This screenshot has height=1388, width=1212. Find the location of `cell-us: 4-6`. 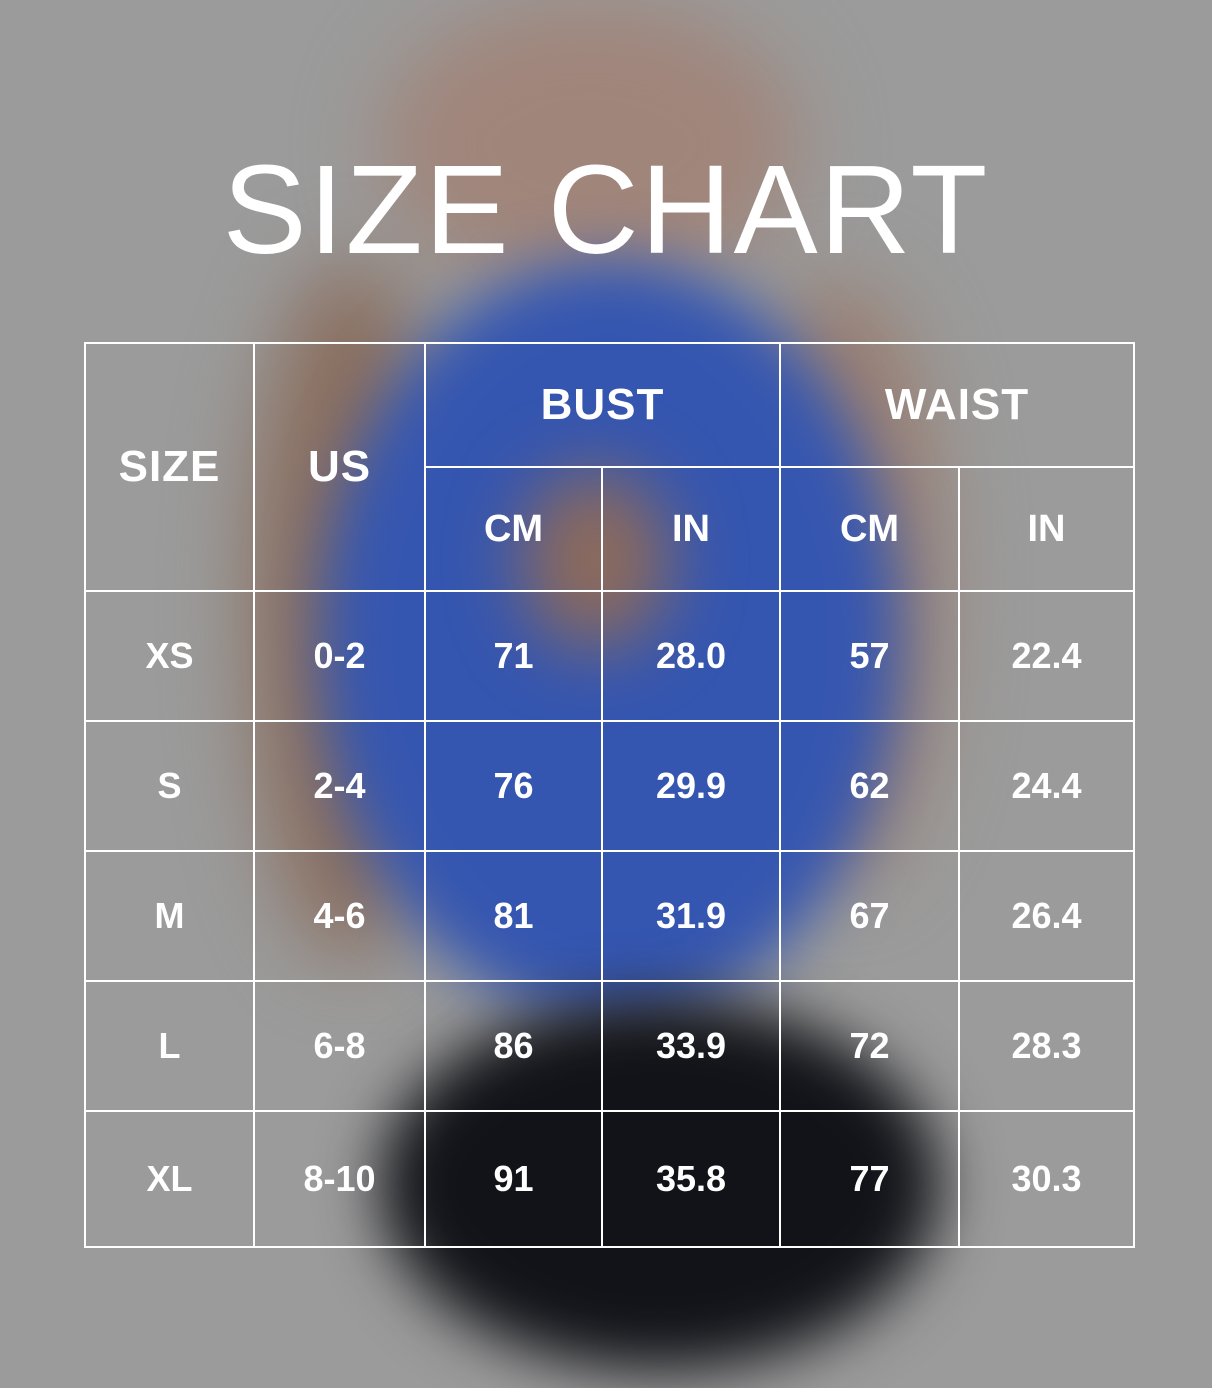

cell-us: 4-6 is located at coordinates (339, 916).